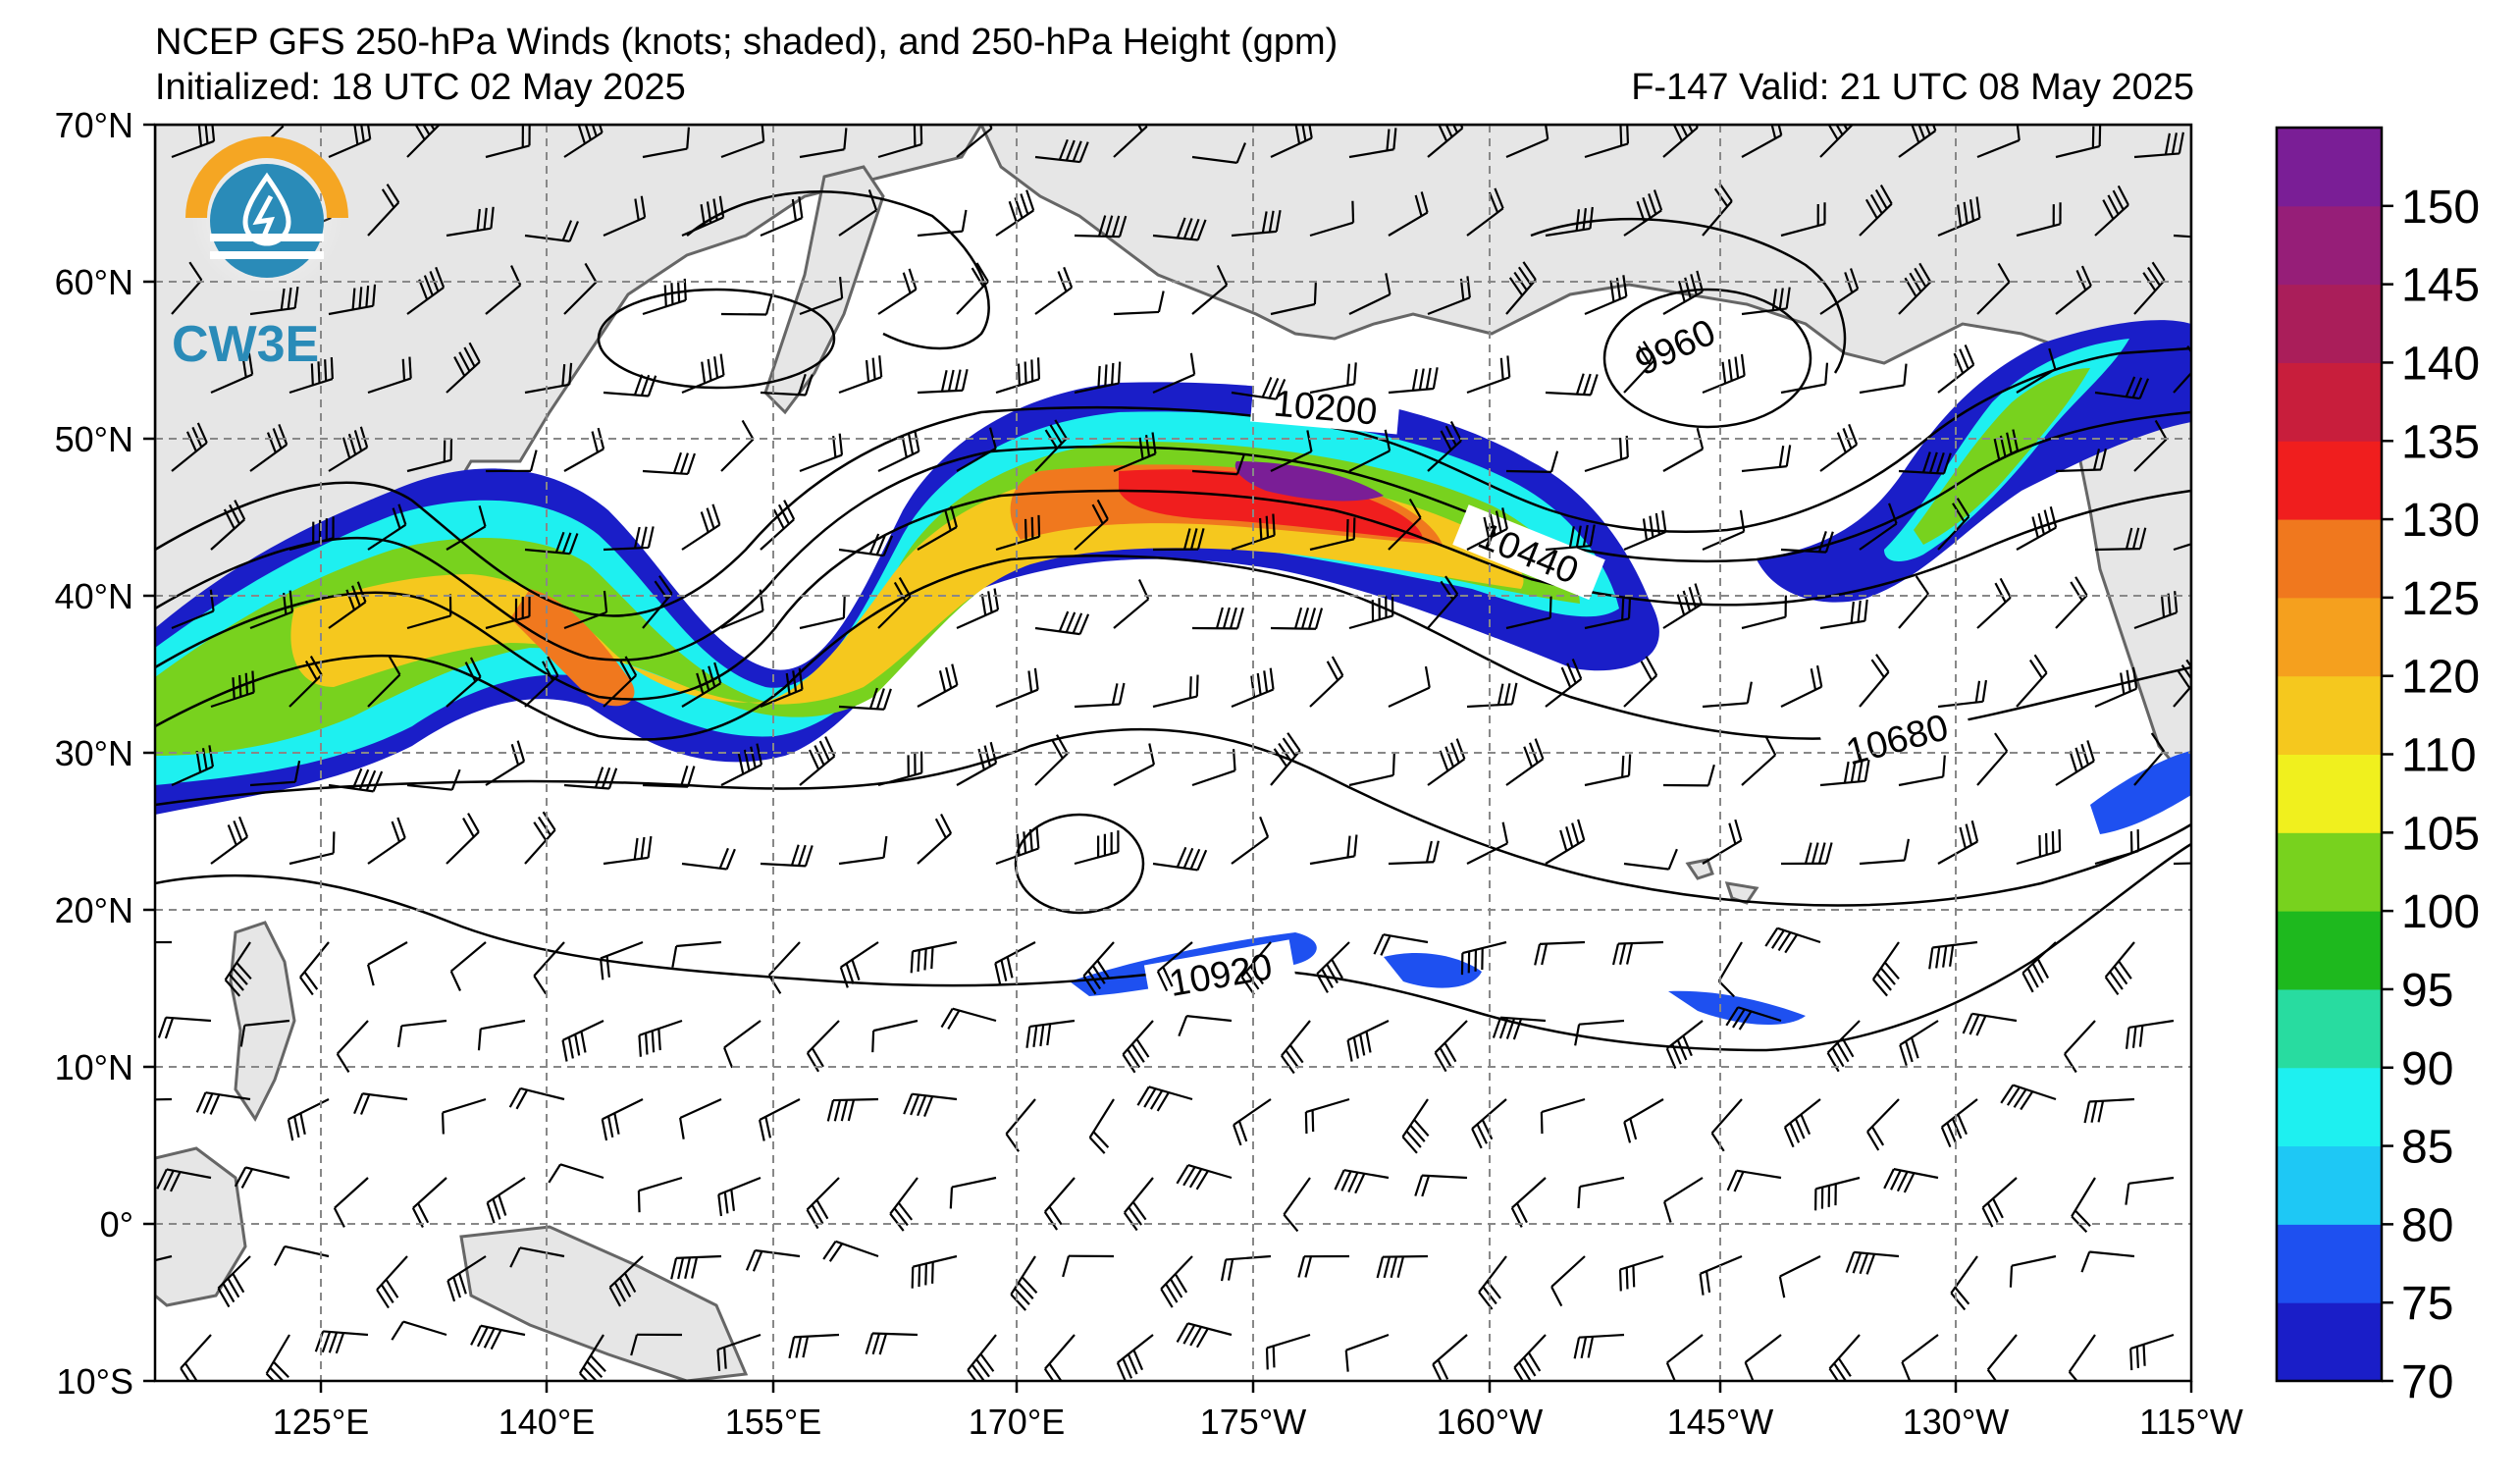 The height and width of the screenshot is (1483, 2520). Describe the element at coordinates (116, 1224) in the screenshot. I see `lat-label: 0°` at that location.